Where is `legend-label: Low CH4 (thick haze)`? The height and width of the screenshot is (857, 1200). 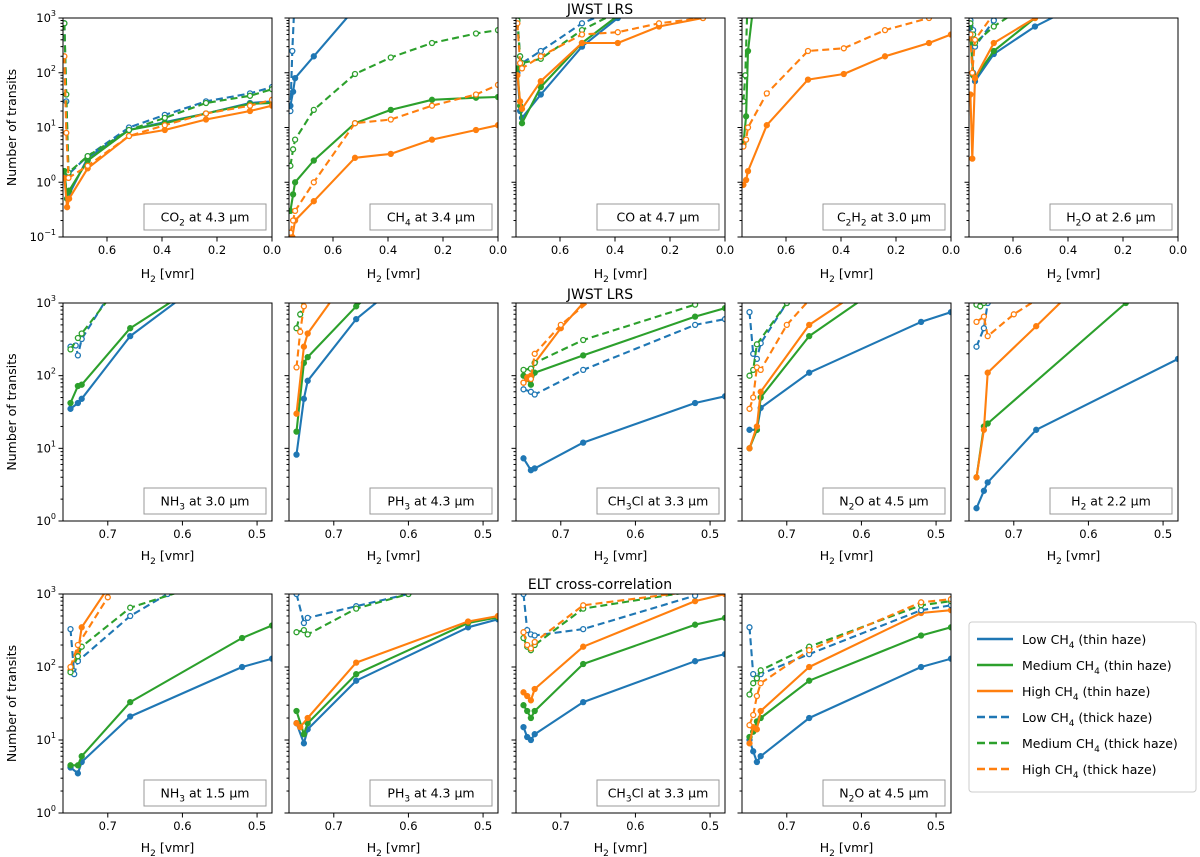 legend-label: Low CH4 (thick haze) is located at coordinates (1087, 719).